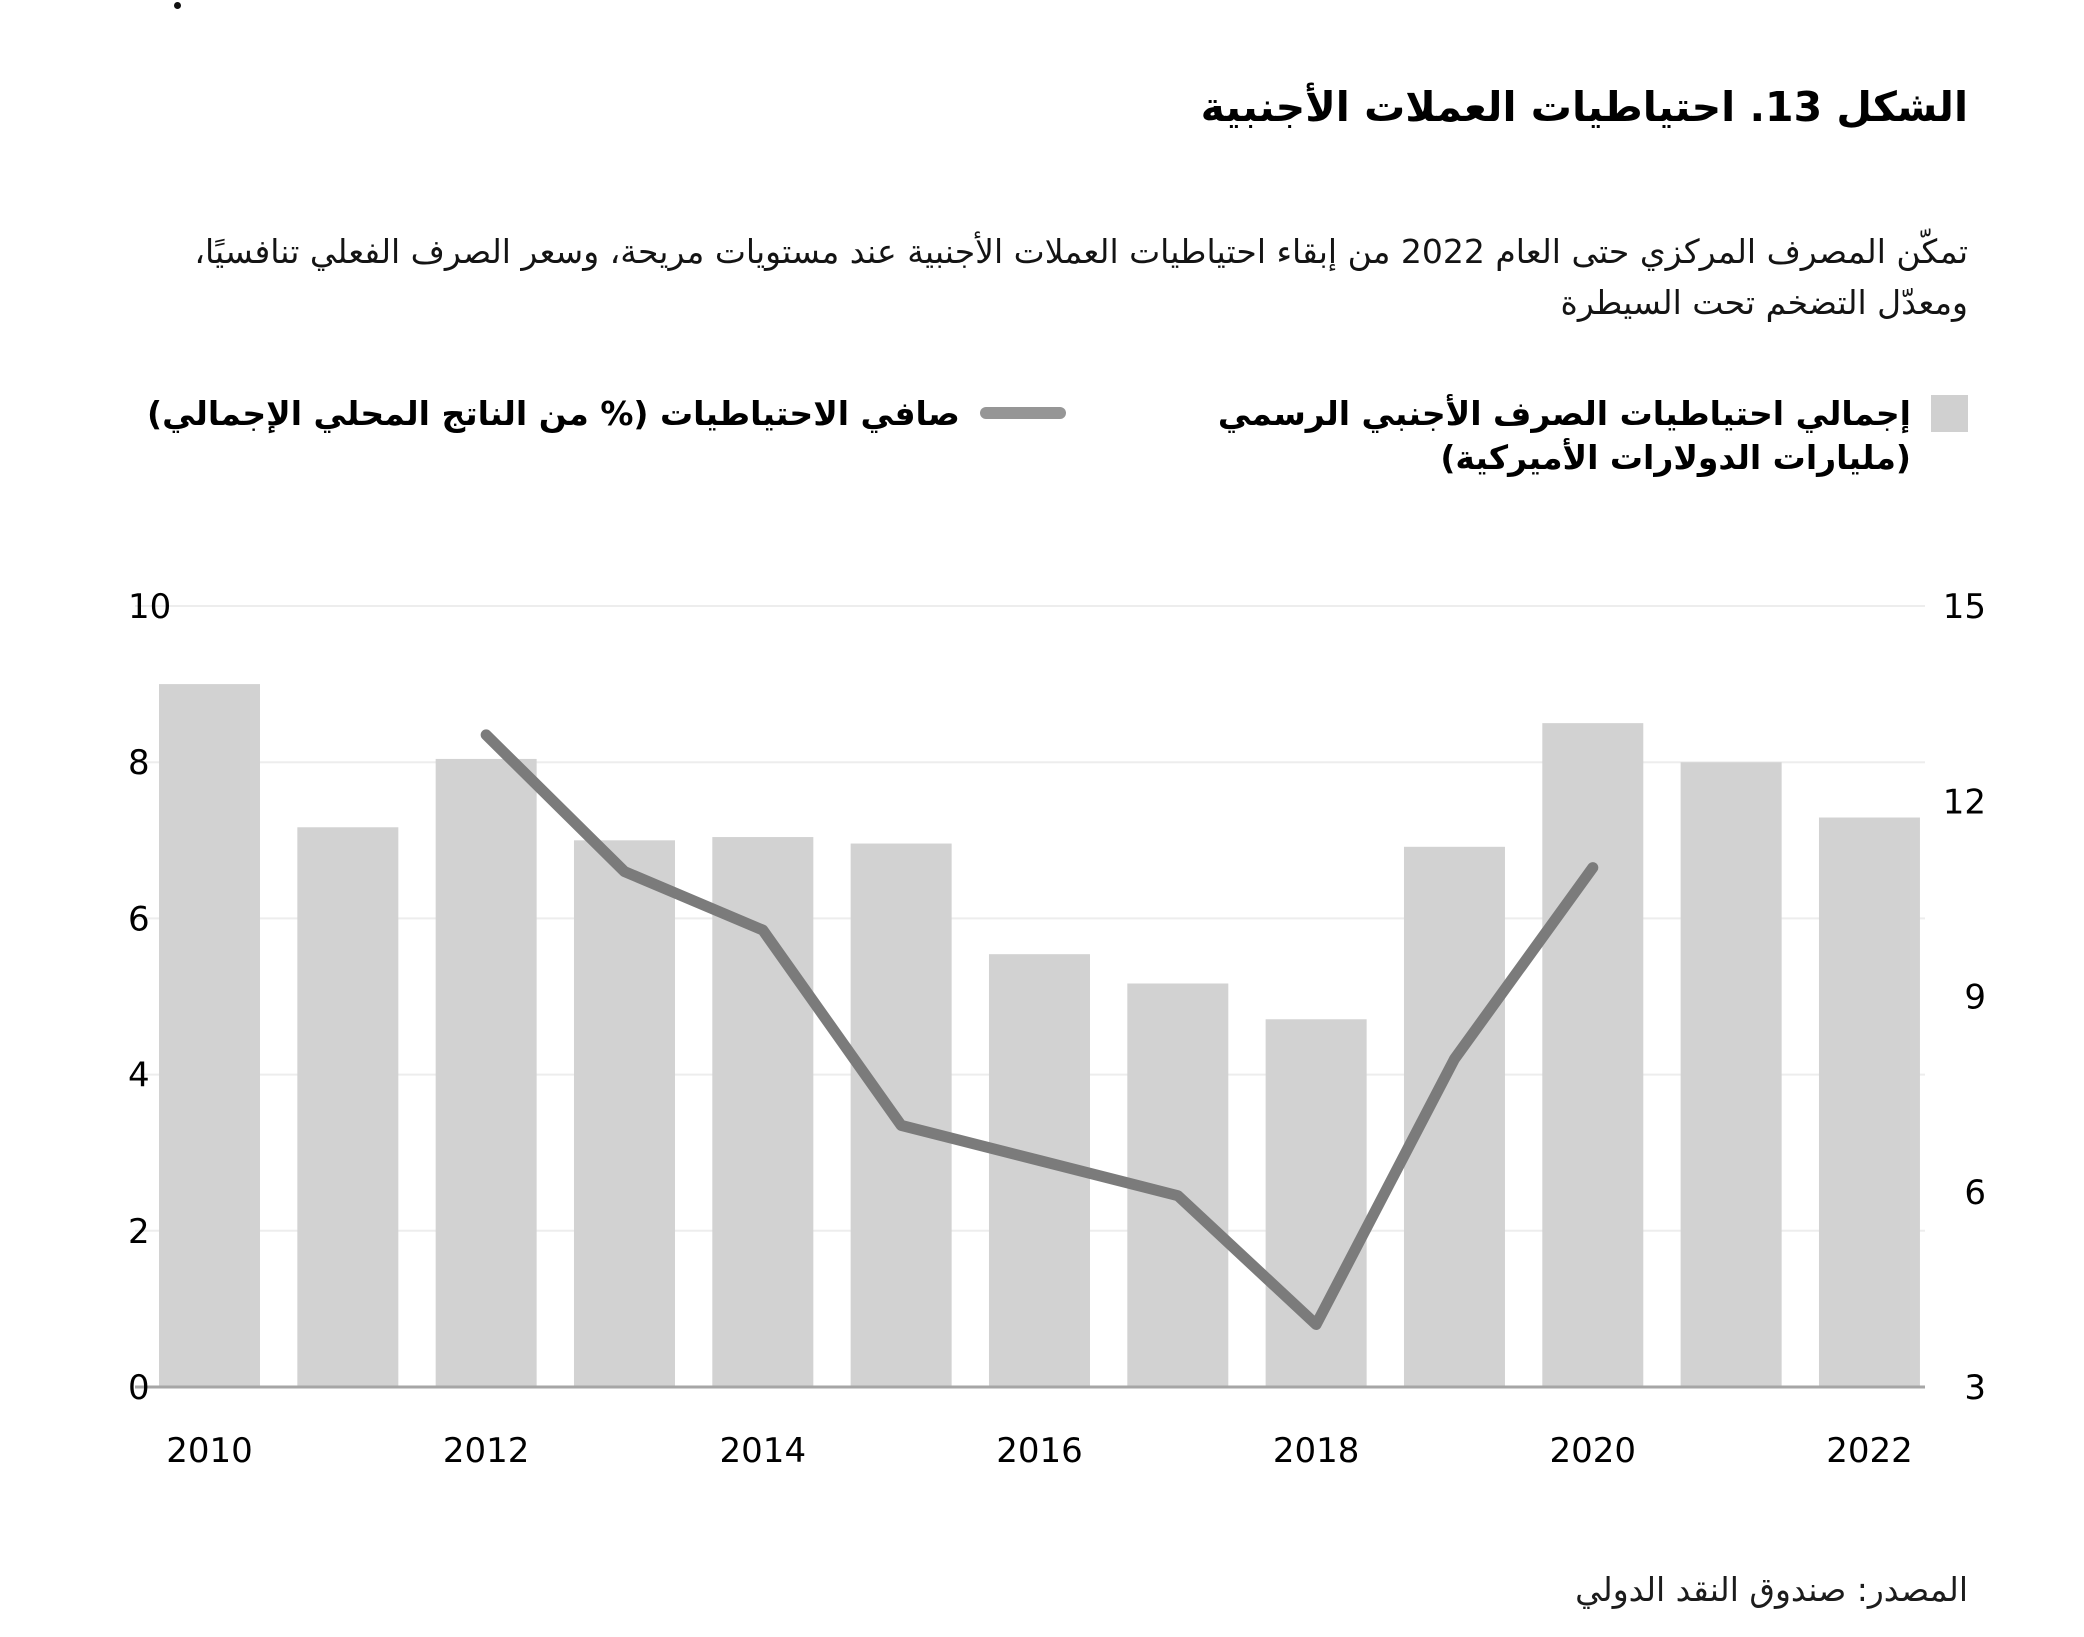 The image size is (2084, 1637). Describe the element at coordinates (1975, 998) in the screenshot. I see `right-axis-tick-9: 9` at that location.